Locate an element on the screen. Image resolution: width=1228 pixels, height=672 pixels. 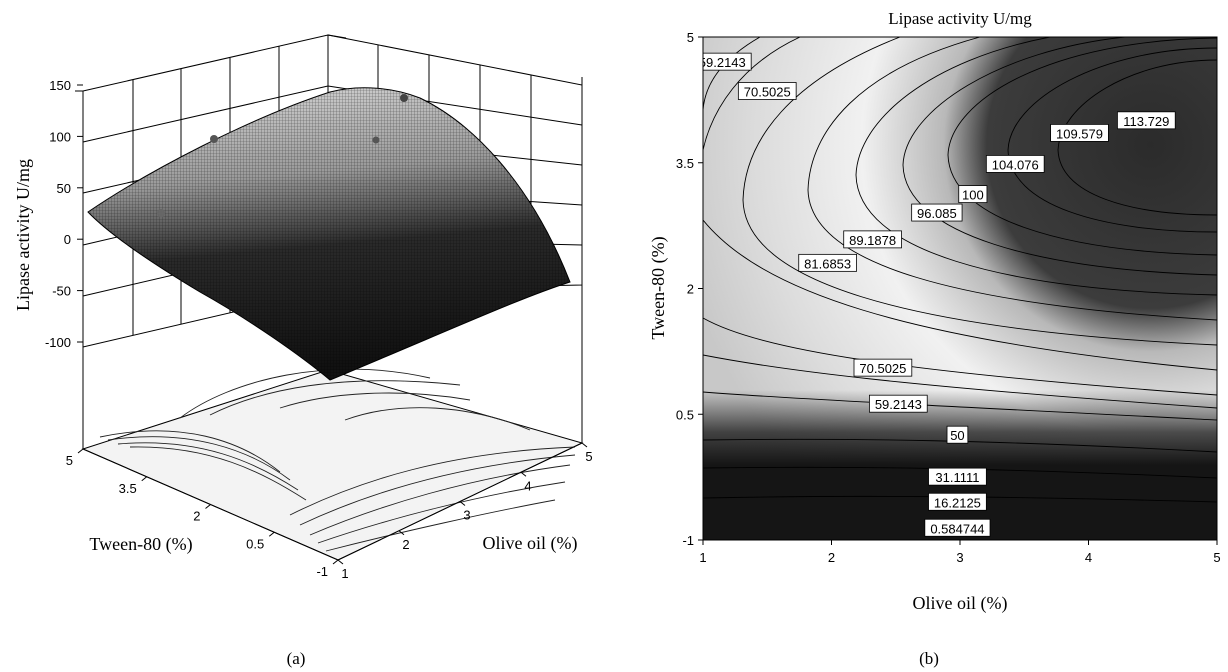
tween-tick-label: 2 is located at coordinates (196, 516).